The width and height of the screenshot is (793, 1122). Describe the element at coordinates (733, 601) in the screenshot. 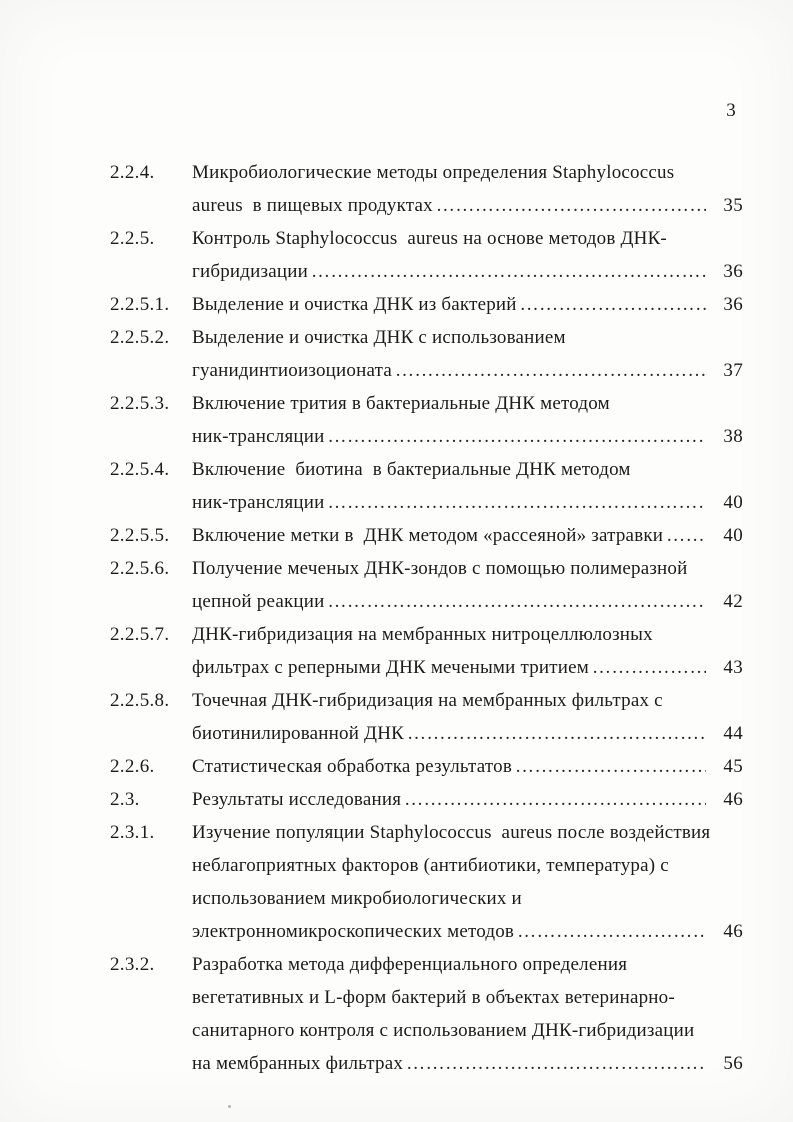

I see `toc-page-ref: 42` at that location.